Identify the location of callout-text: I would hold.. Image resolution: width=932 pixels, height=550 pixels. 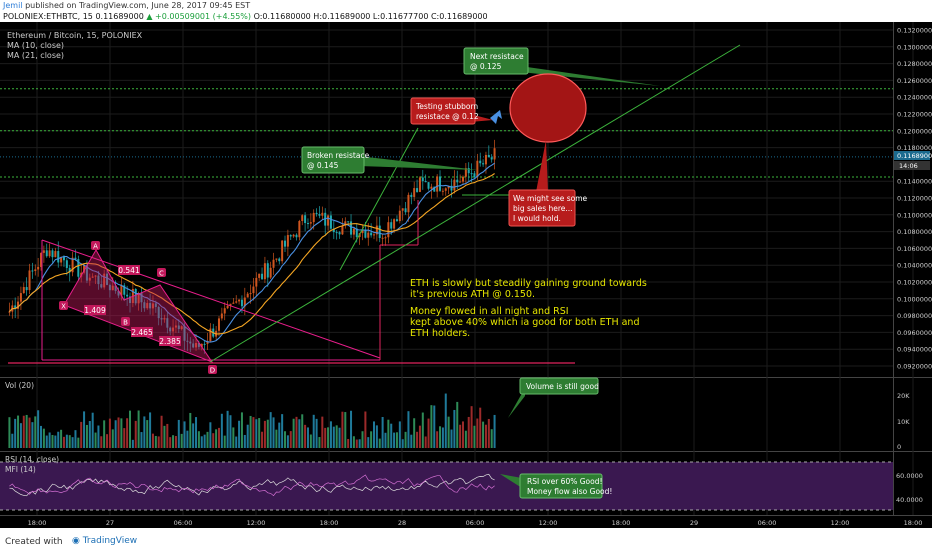
(537, 218).